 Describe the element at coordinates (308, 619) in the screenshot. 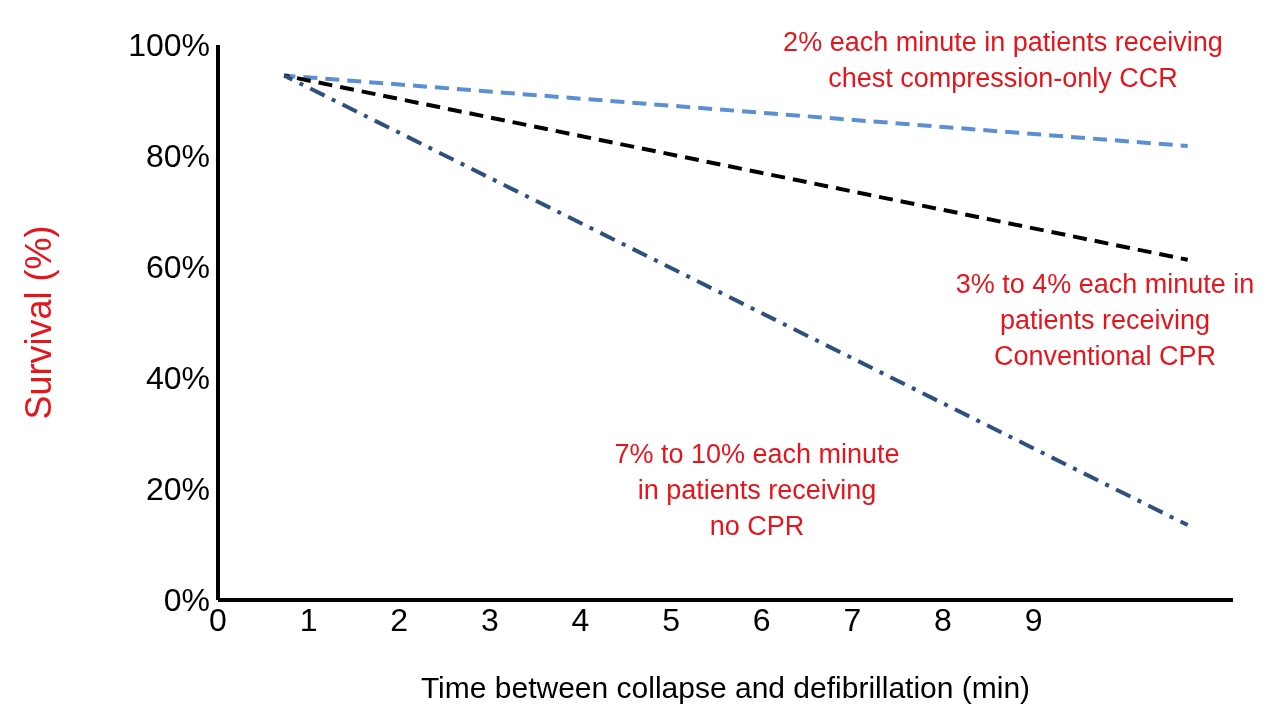

I see `x-tick-label: 1` at that location.